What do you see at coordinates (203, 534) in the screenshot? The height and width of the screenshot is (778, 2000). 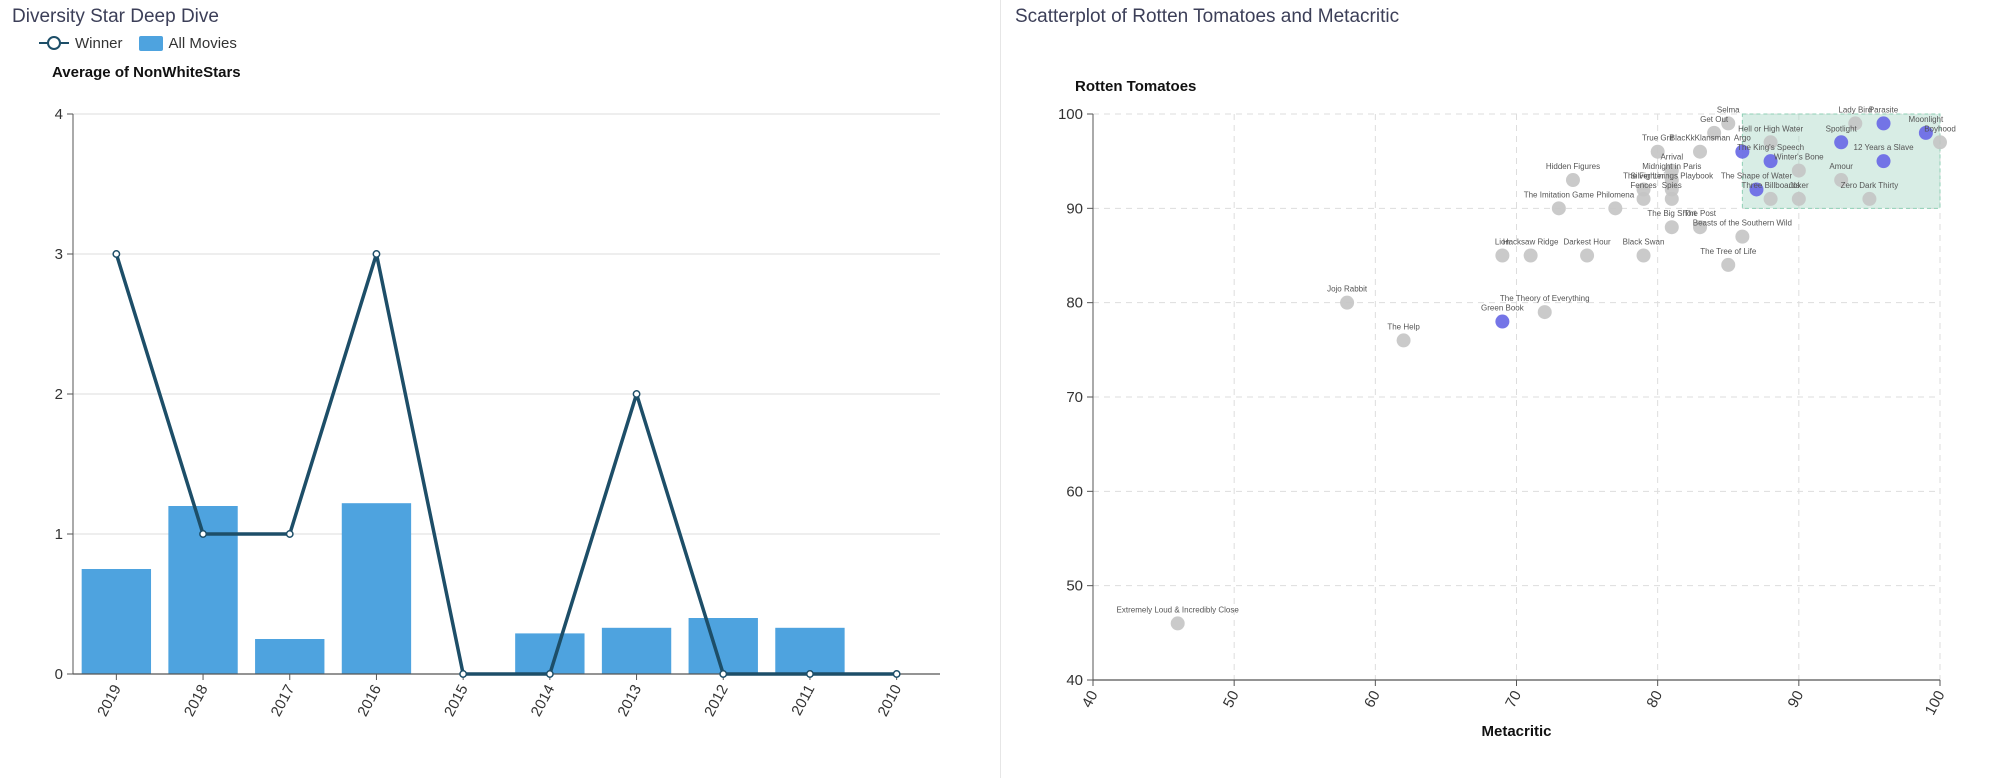 I see `winner-point-2018` at bounding box center [203, 534].